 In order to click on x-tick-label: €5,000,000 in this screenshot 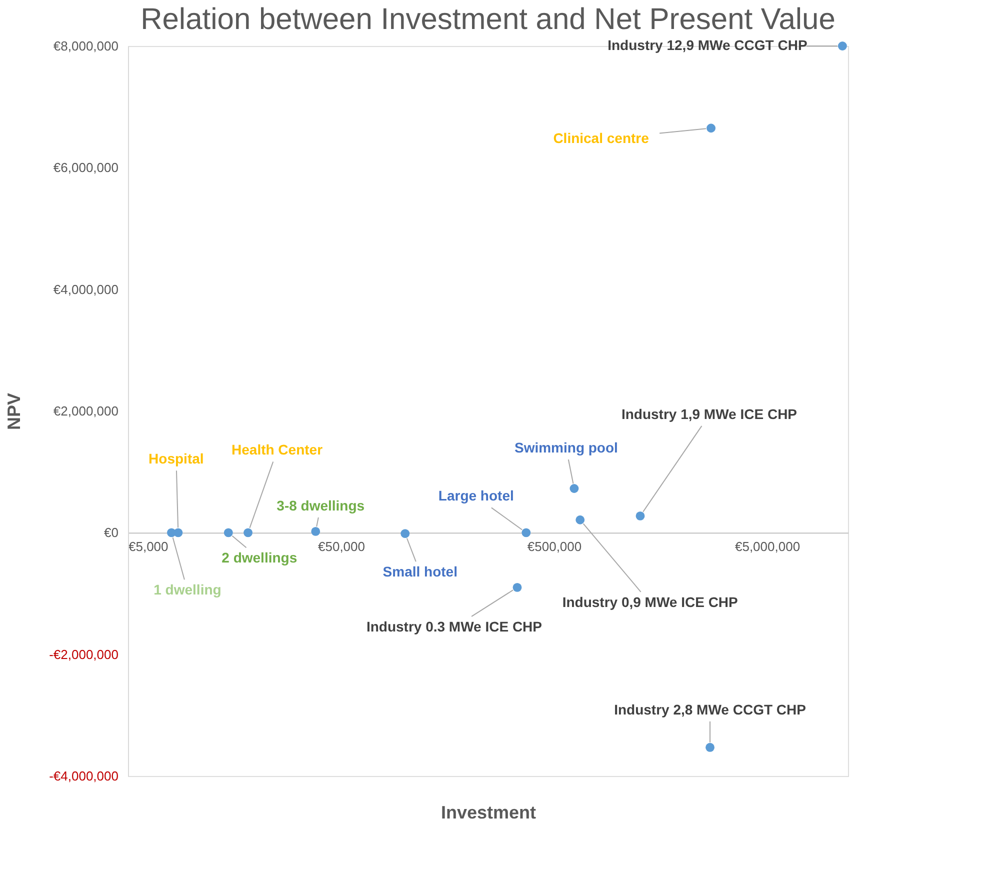, I will do `click(767, 546)`.